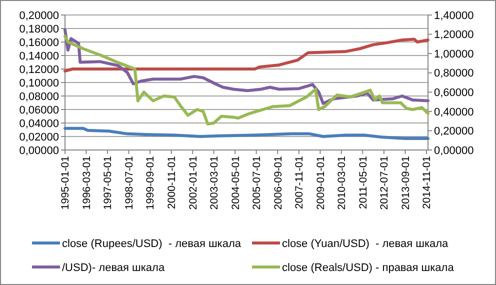 Image resolution: width=496 pixels, height=285 pixels. Describe the element at coordinates (342, 183) in the screenshot. I see `x-tick-label: 2010-03-01` at that location.